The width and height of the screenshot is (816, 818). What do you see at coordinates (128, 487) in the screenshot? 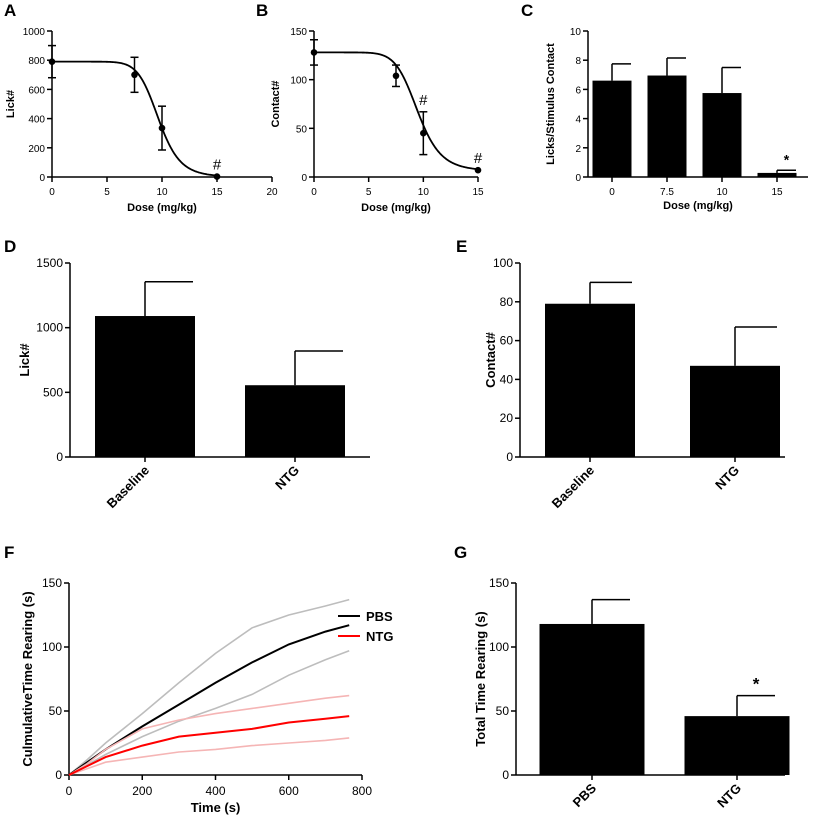
I see `chart-d-category-label: Baseline` at bounding box center [128, 487].